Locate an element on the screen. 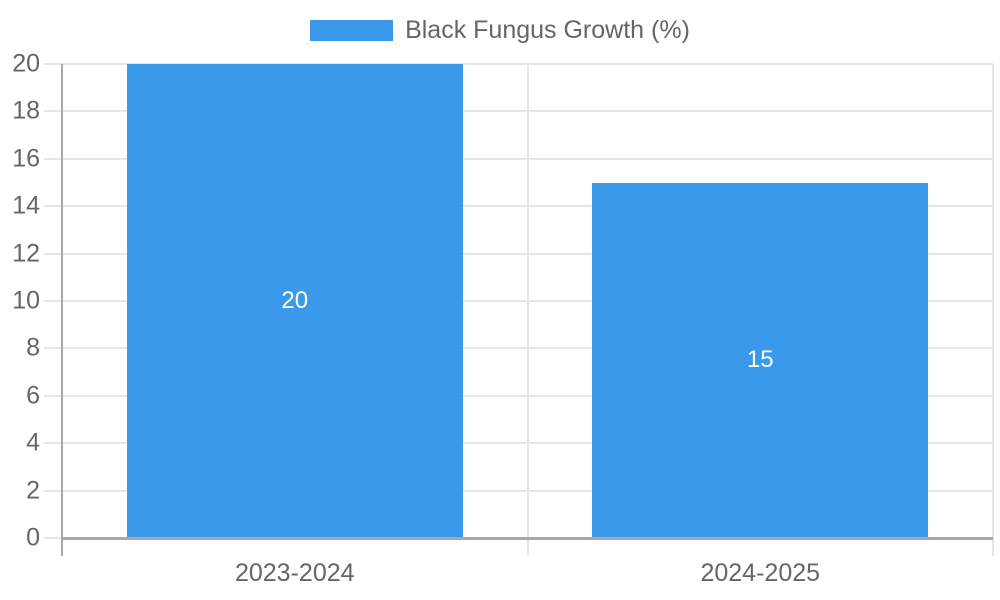  y-tick-label: 8 is located at coordinates (33, 347).